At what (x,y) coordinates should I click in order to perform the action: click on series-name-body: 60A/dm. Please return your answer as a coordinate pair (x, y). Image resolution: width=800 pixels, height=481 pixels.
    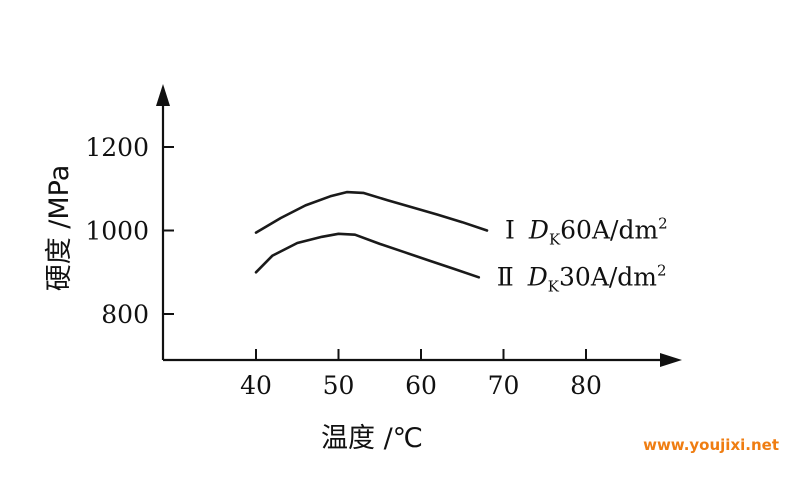
    Looking at the image, I should click on (609, 230).